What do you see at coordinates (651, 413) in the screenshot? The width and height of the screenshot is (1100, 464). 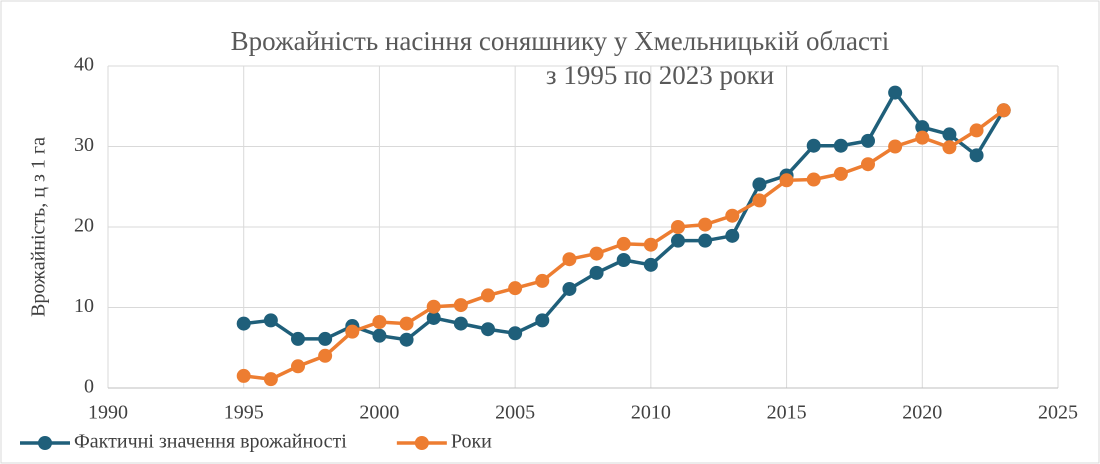 I see `x-tick-label: 2010` at bounding box center [651, 413].